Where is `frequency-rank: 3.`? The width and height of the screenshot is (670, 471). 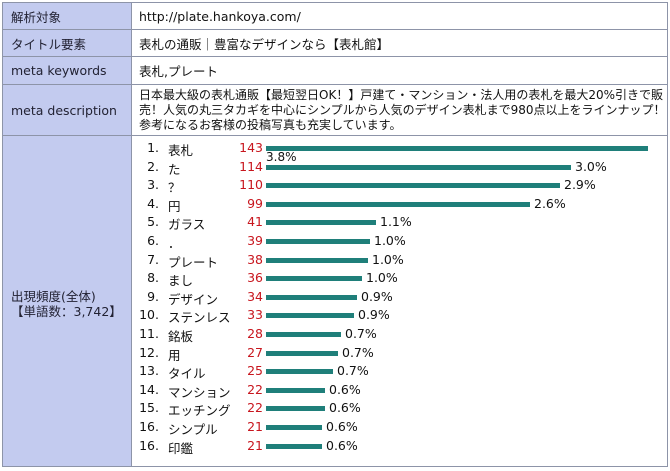 frequency-rank: 3. is located at coordinates (153, 185).